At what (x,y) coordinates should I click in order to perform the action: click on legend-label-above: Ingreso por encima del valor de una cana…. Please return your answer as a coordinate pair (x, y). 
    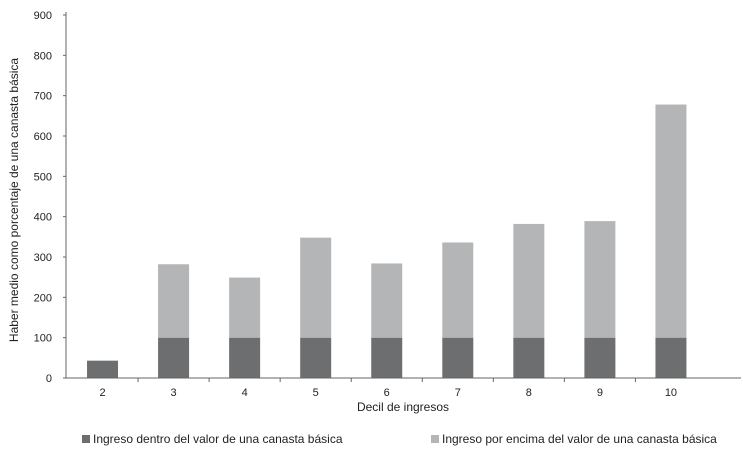
    Looking at the image, I should click on (579, 439).